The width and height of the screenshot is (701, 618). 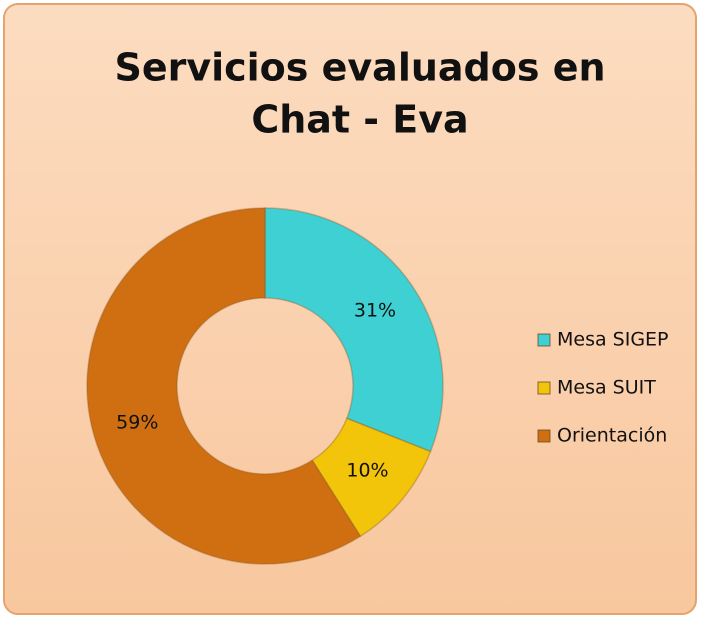 What do you see at coordinates (359, 120) in the screenshot?
I see `chart-title: Chat - Eva` at bounding box center [359, 120].